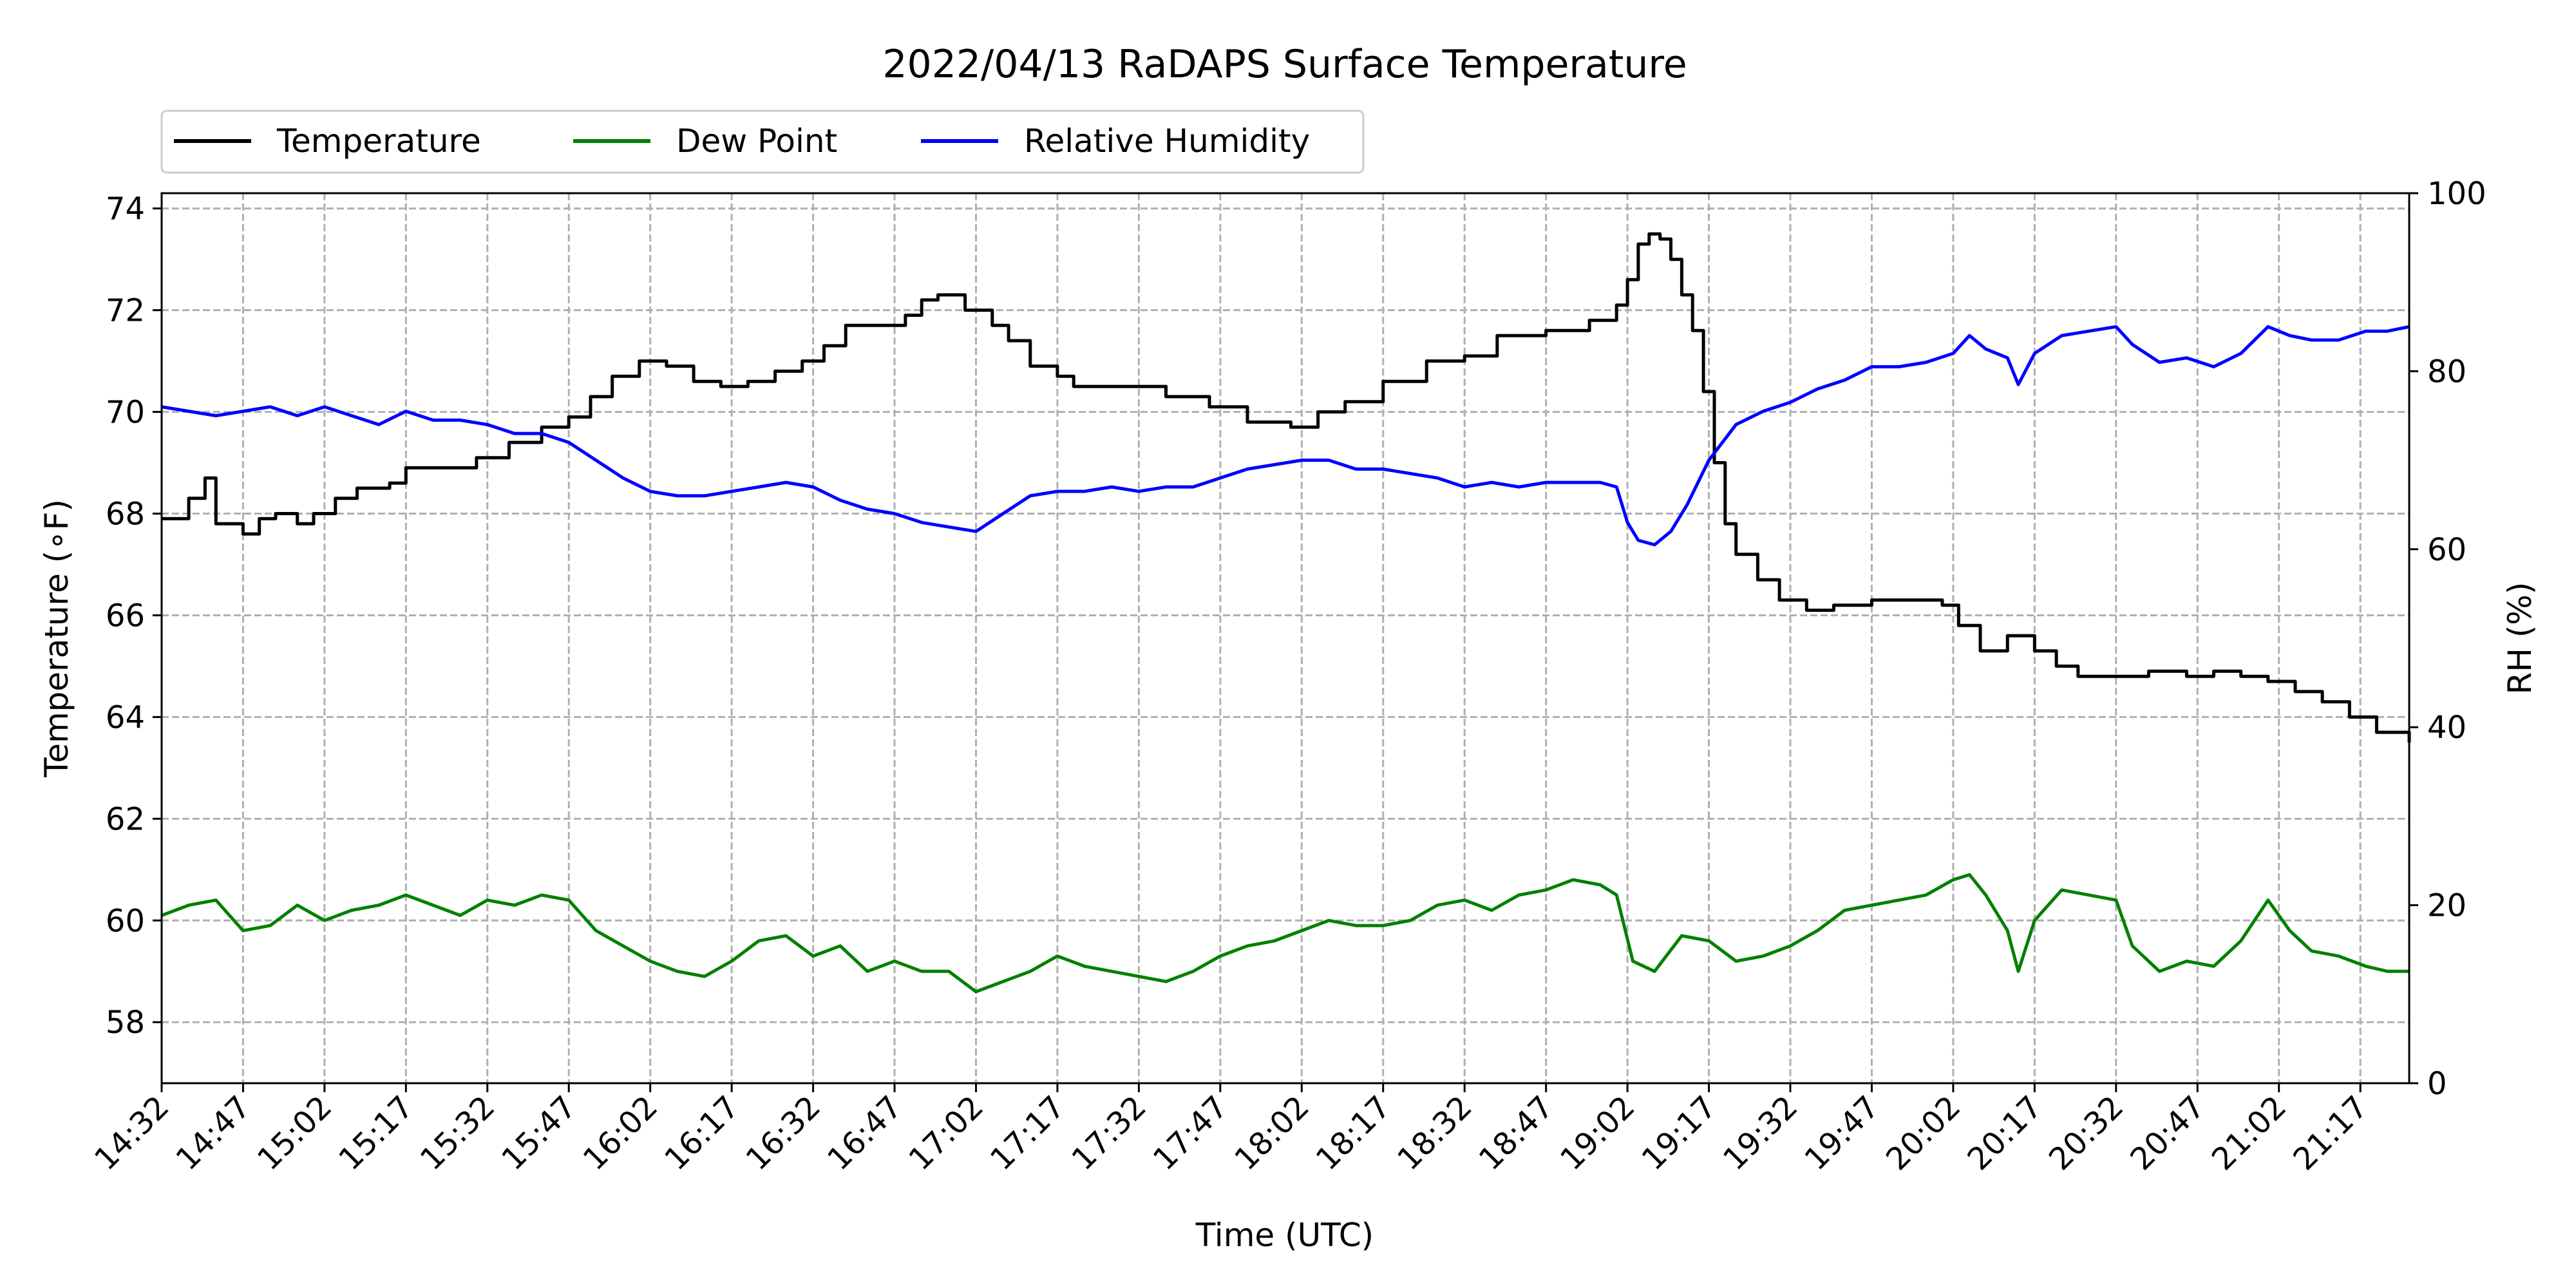  Describe the element at coordinates (1285, 1235) in the screenshot. I see `x-axis-label: Time (UTC)` at that location.